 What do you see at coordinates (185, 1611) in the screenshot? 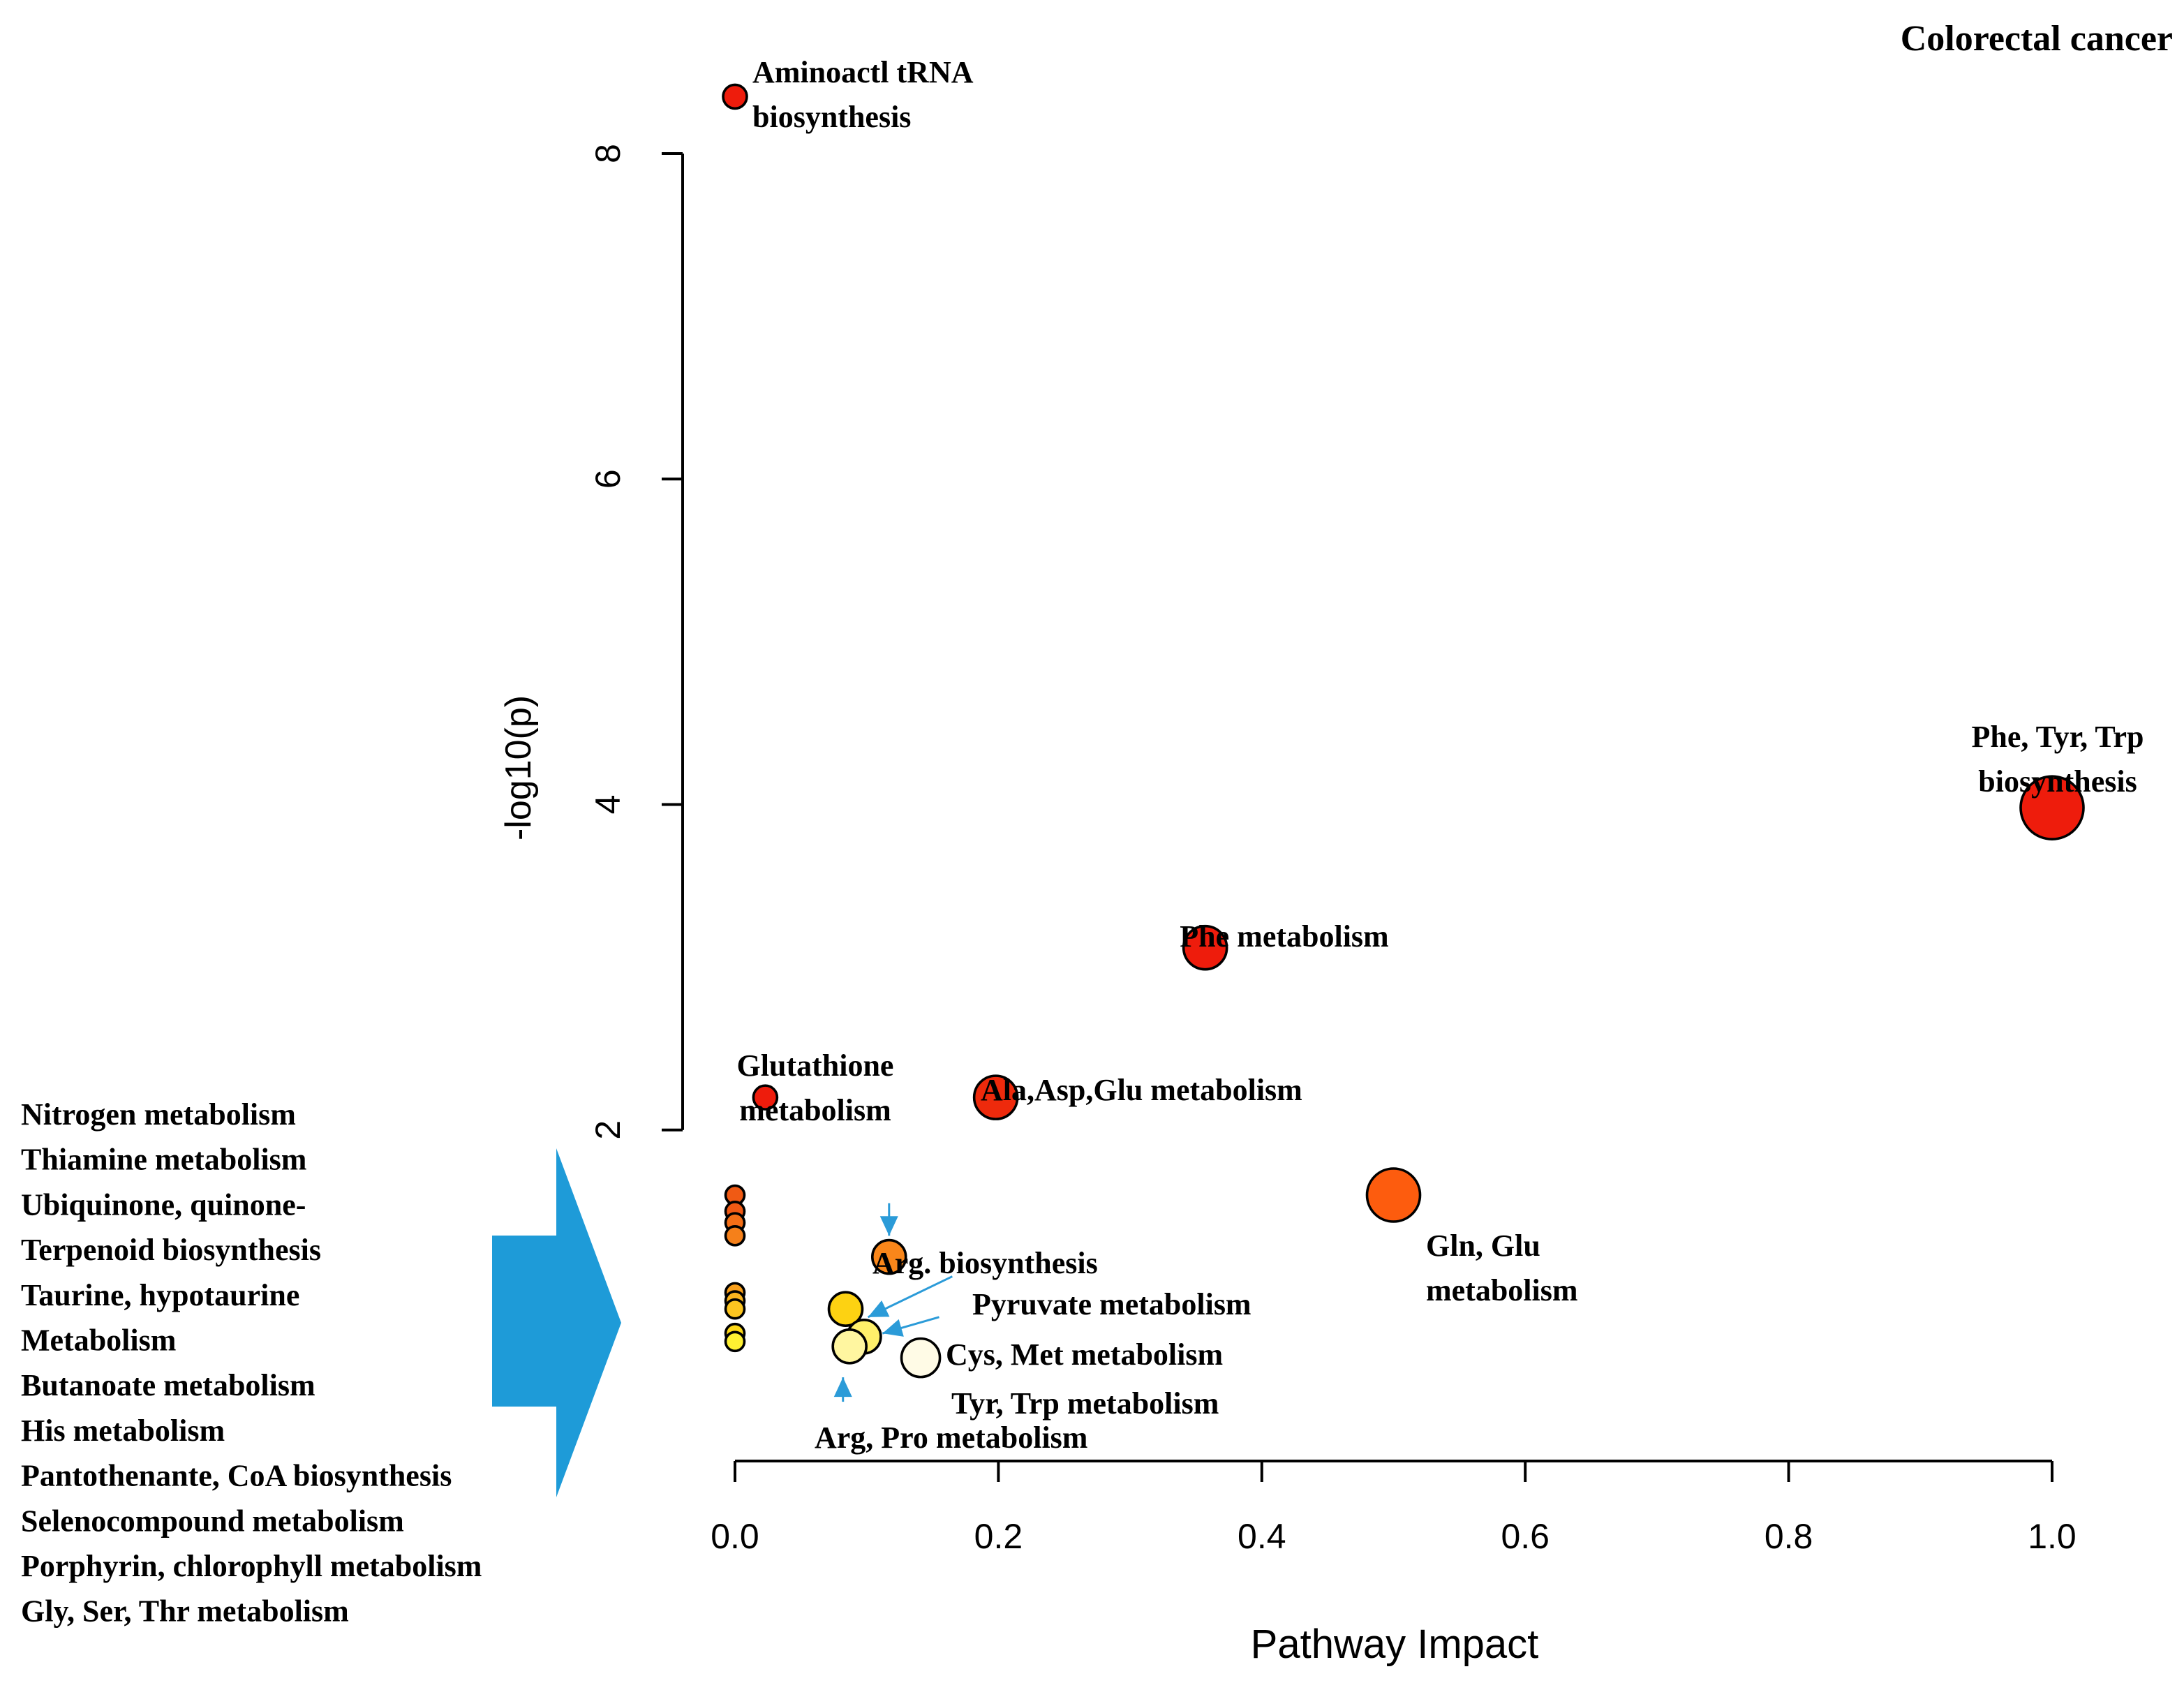
I see `side-list-item: Gly, Ser, Thr metabolism` at bounding box center [185, 1611].